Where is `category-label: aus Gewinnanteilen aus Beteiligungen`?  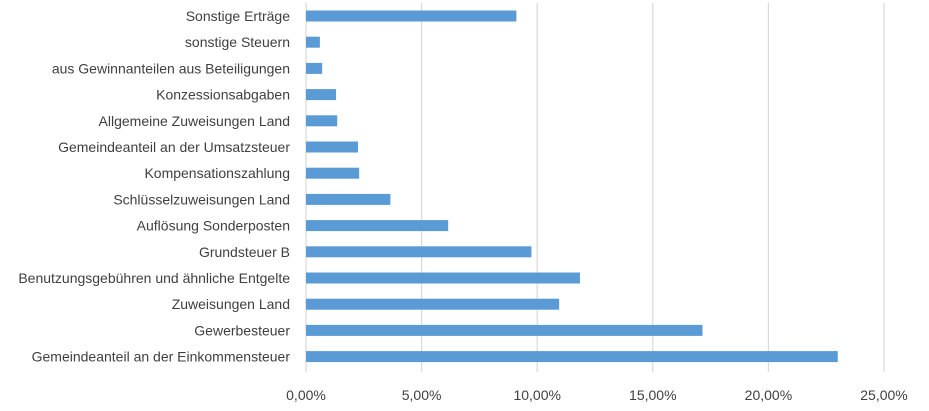
category-label: aus Gewinnanteilen aus Beteiligungen is located at coordinates (171, 68).